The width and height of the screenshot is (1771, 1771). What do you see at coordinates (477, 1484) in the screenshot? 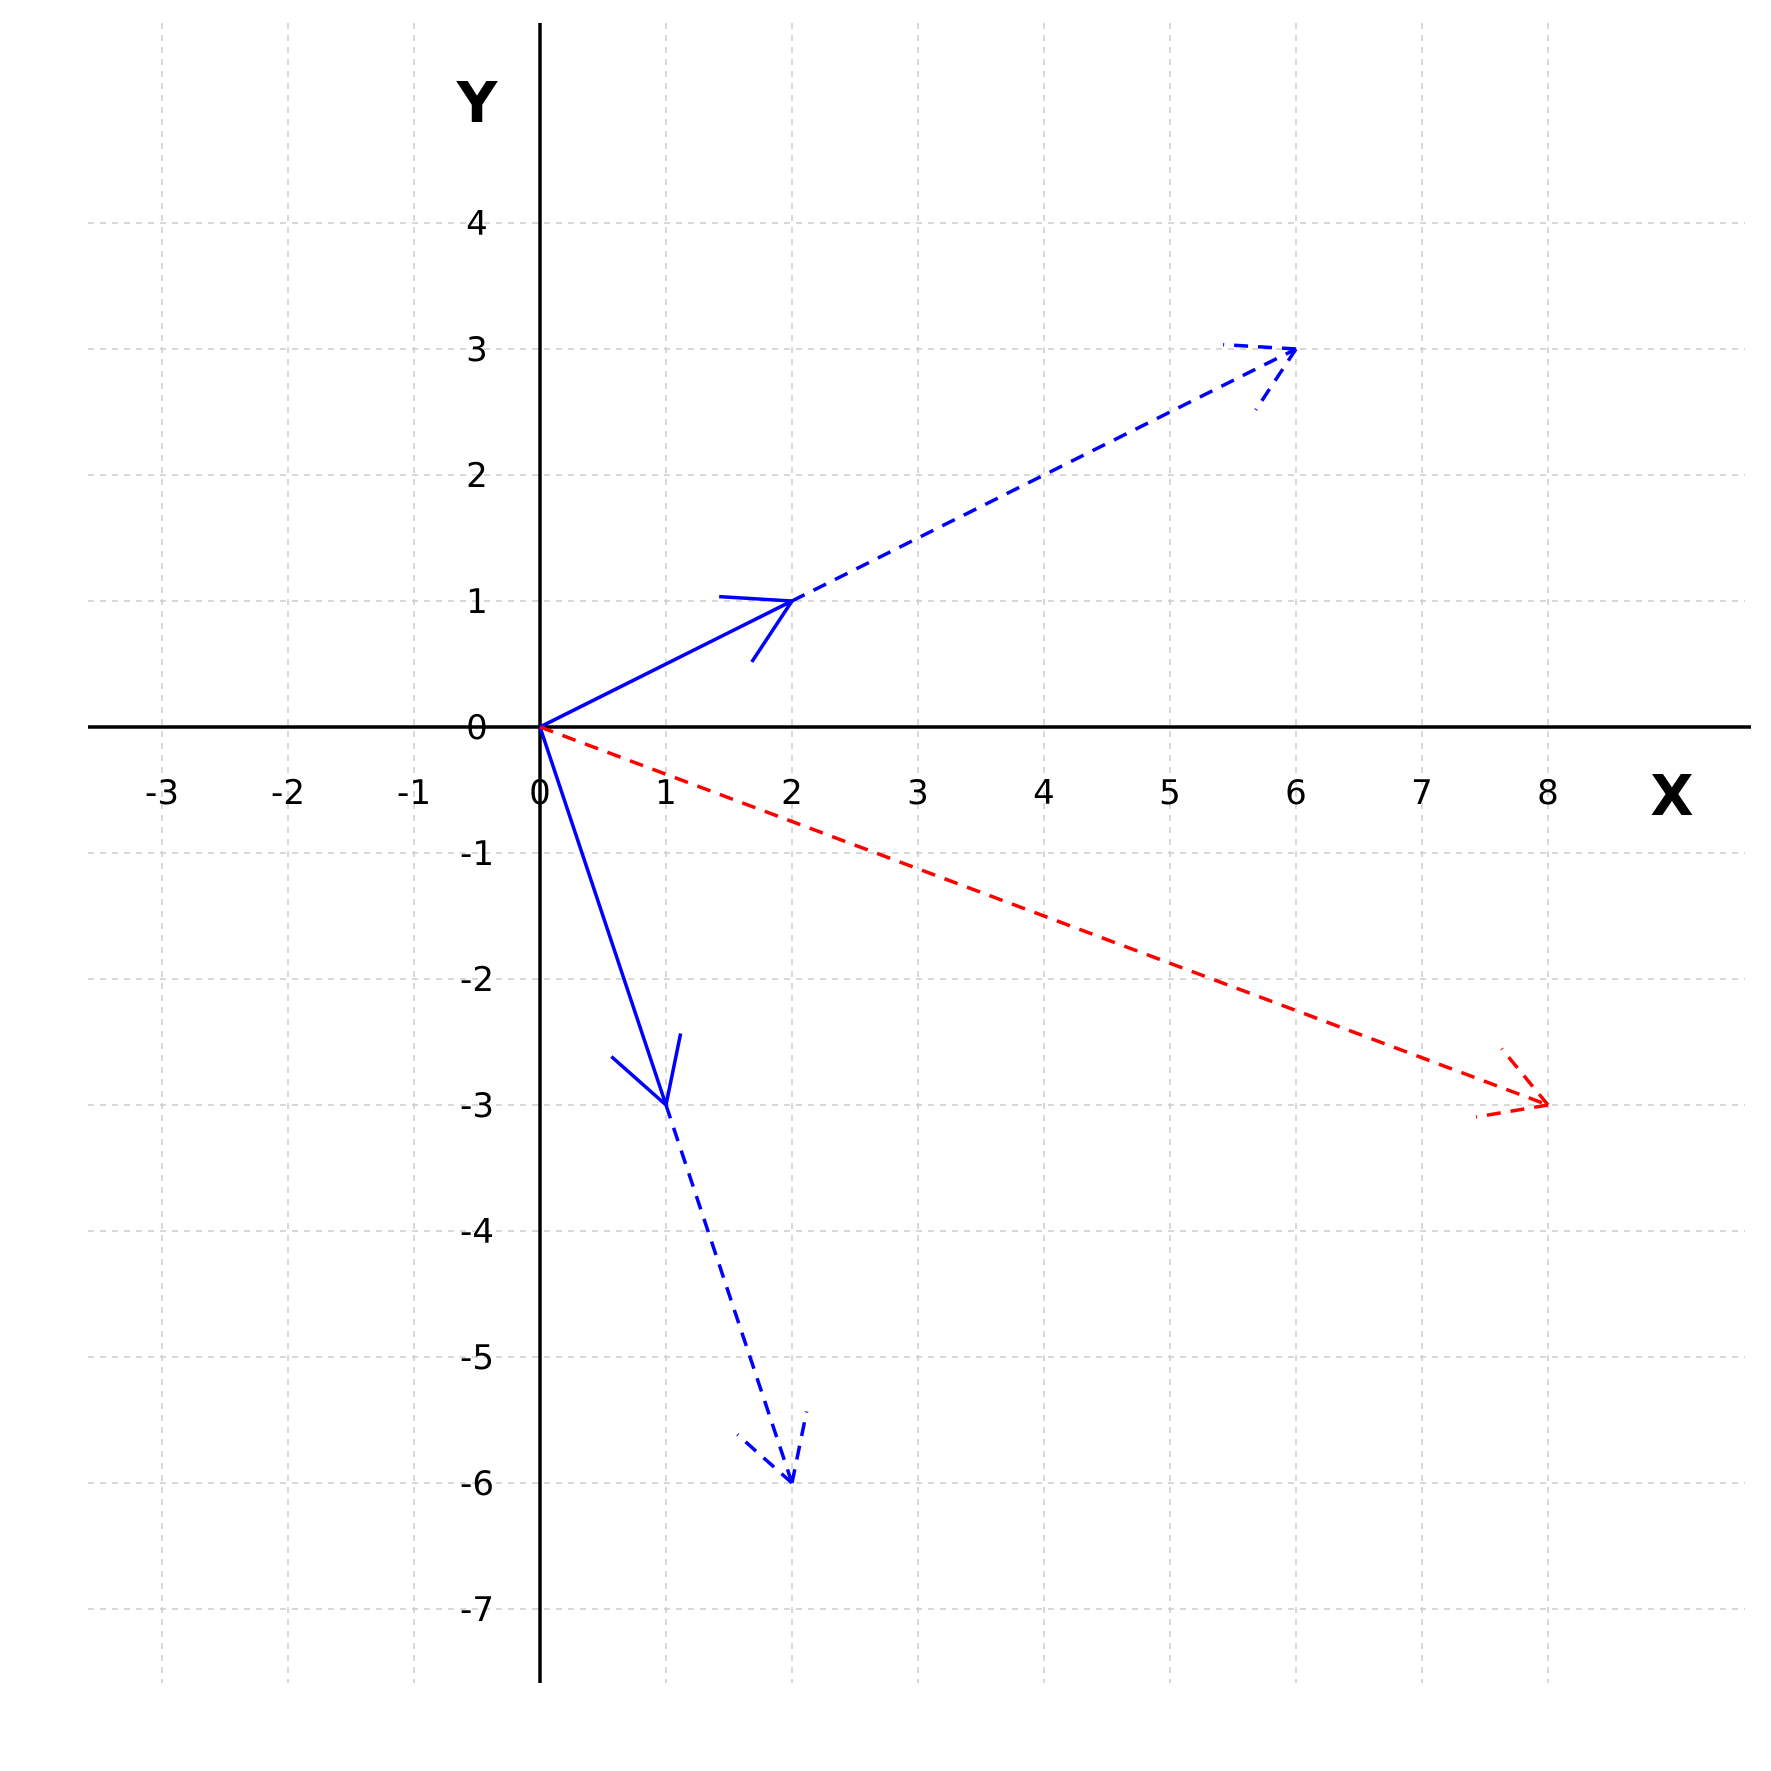
I see `y-tick-label: -6` at bounding box center [477, 1484].